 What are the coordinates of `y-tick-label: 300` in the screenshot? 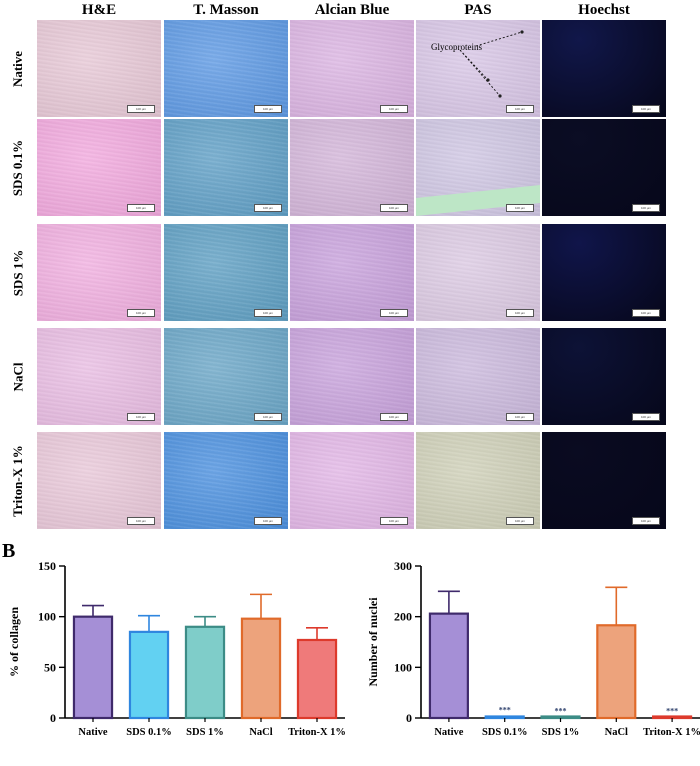 It's located at (403, 566).